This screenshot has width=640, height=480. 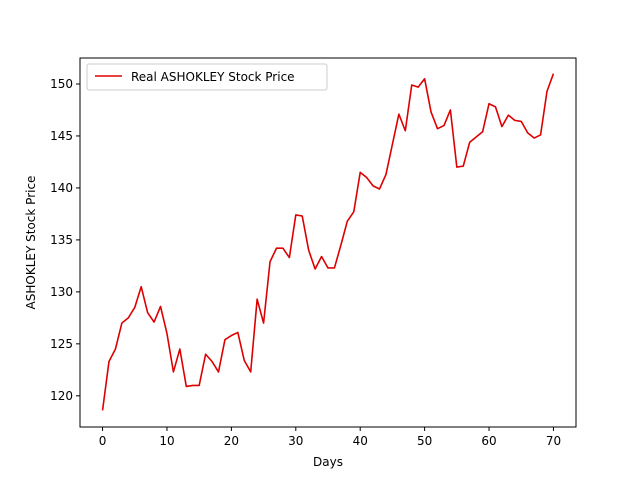 What do you see at coordinates (31, 243) in the screenshot?
I see `y-axis-label: ASHOKLEY Stock Price` at bounding box center [31, 243].